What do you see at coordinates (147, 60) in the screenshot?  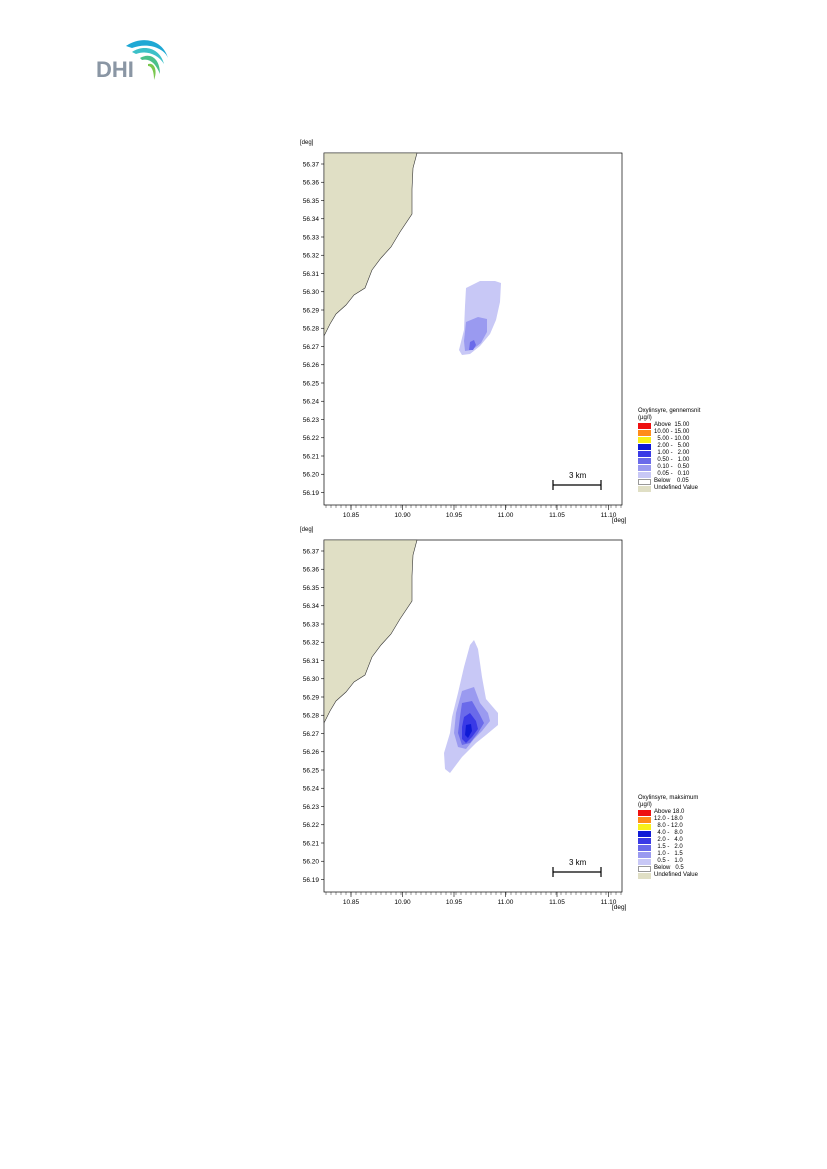 I see `dhi-logo-waves-icon` at bounding box center [147, 60].